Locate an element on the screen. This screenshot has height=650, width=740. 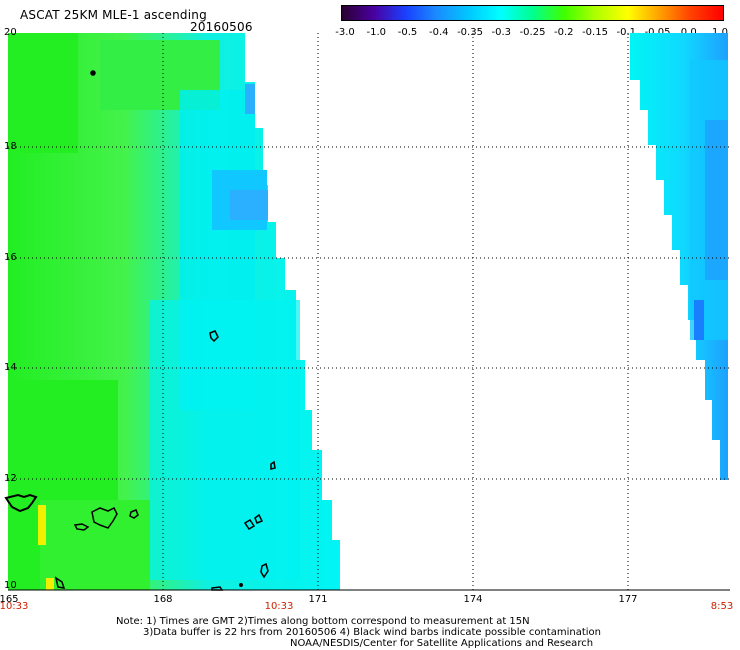
colorbar-tick-label: -0.5 is located at coordinates (407, 32).